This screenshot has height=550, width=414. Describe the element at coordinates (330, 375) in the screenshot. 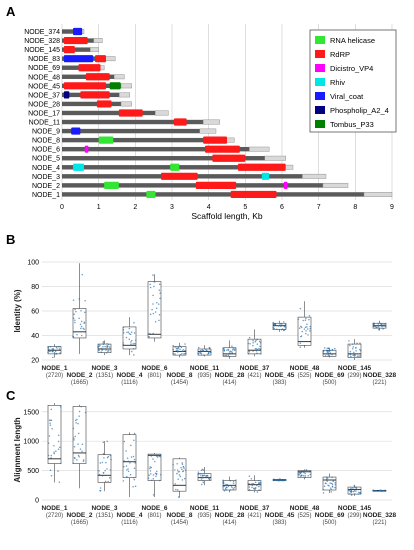

I see `identity-category-label: NODE_69` at that location.